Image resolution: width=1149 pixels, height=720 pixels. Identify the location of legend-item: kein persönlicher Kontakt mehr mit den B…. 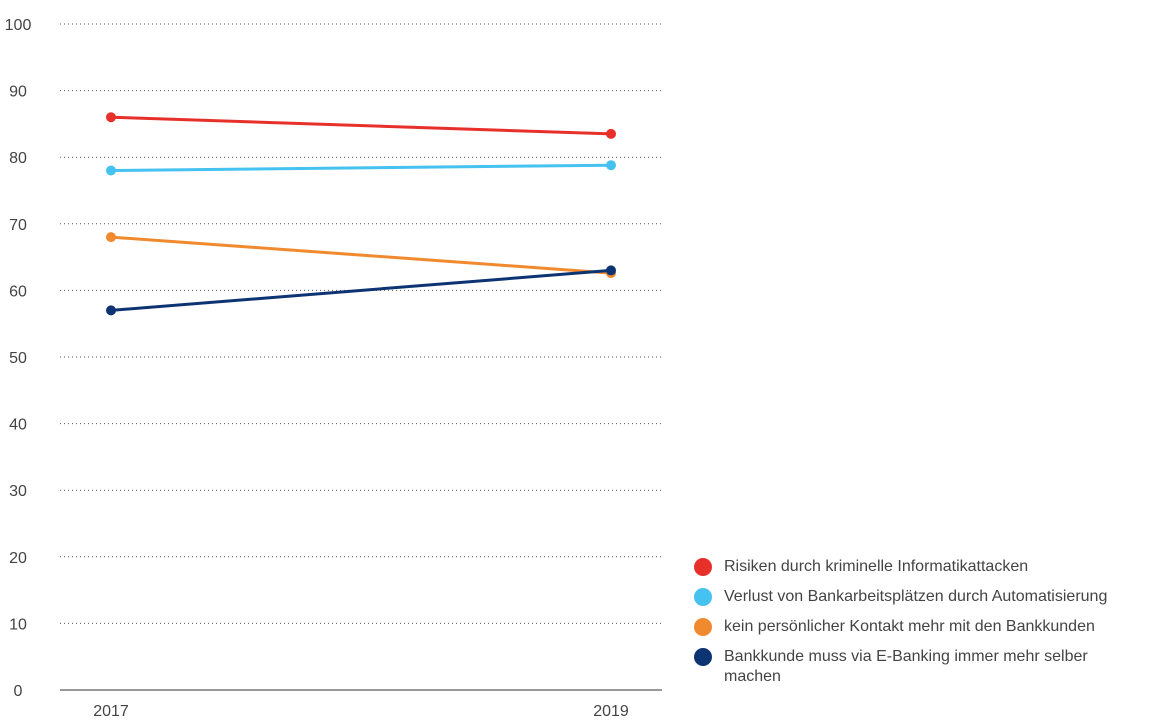
(920, 627).